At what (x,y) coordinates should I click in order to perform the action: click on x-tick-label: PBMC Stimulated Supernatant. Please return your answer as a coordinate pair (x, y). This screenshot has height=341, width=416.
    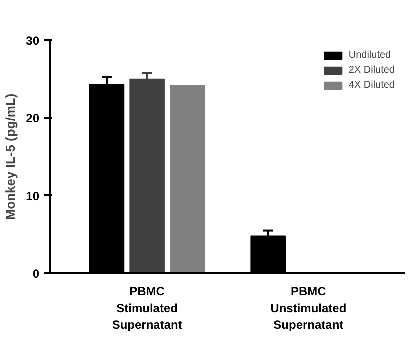
    Looking at the image, I should click on (147, 308).